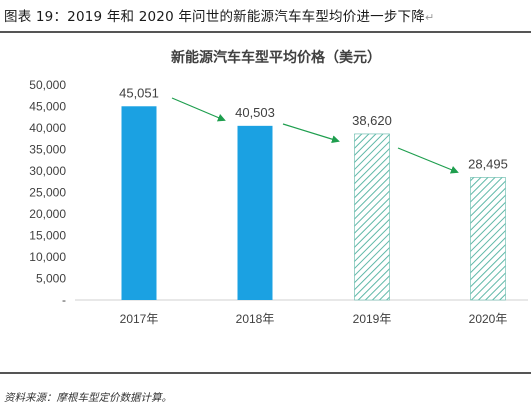 The width and height of the screenshot is (531, 418). Describe the element at coordinates (64, 300) in the screenshot. I see `y-tick-label: -` at that location.